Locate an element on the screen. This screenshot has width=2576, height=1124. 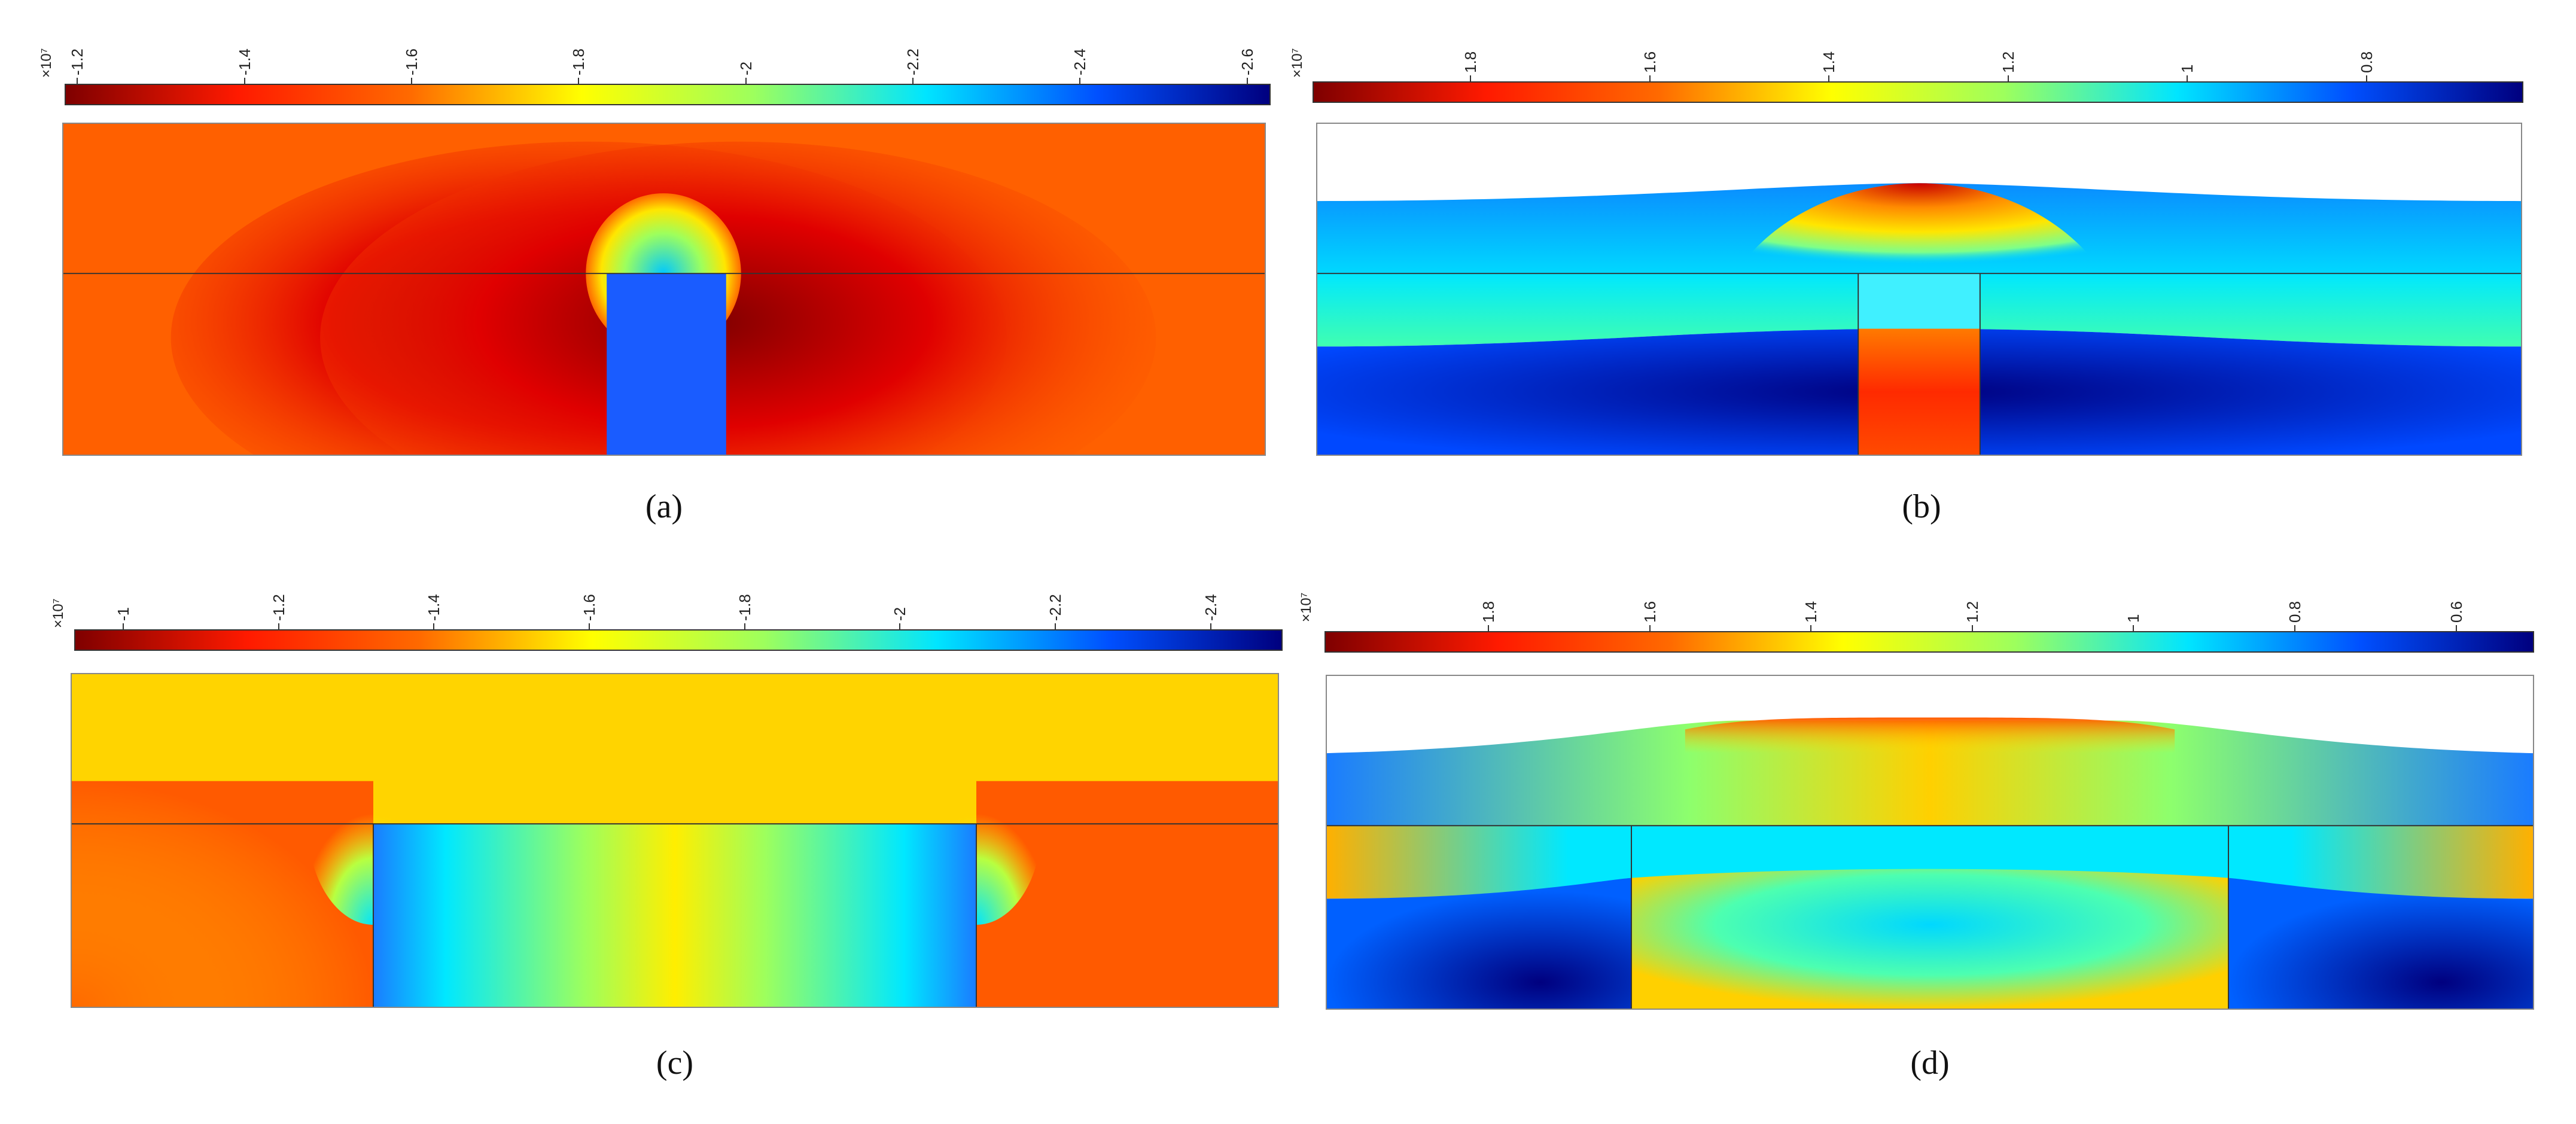
colorbar-tick-label: -2.6 is located at coordinates (1247, 61).